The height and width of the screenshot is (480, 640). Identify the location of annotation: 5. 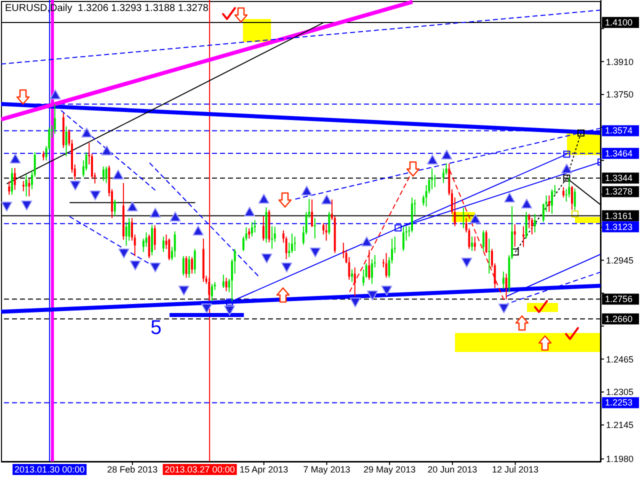
(156, 328).